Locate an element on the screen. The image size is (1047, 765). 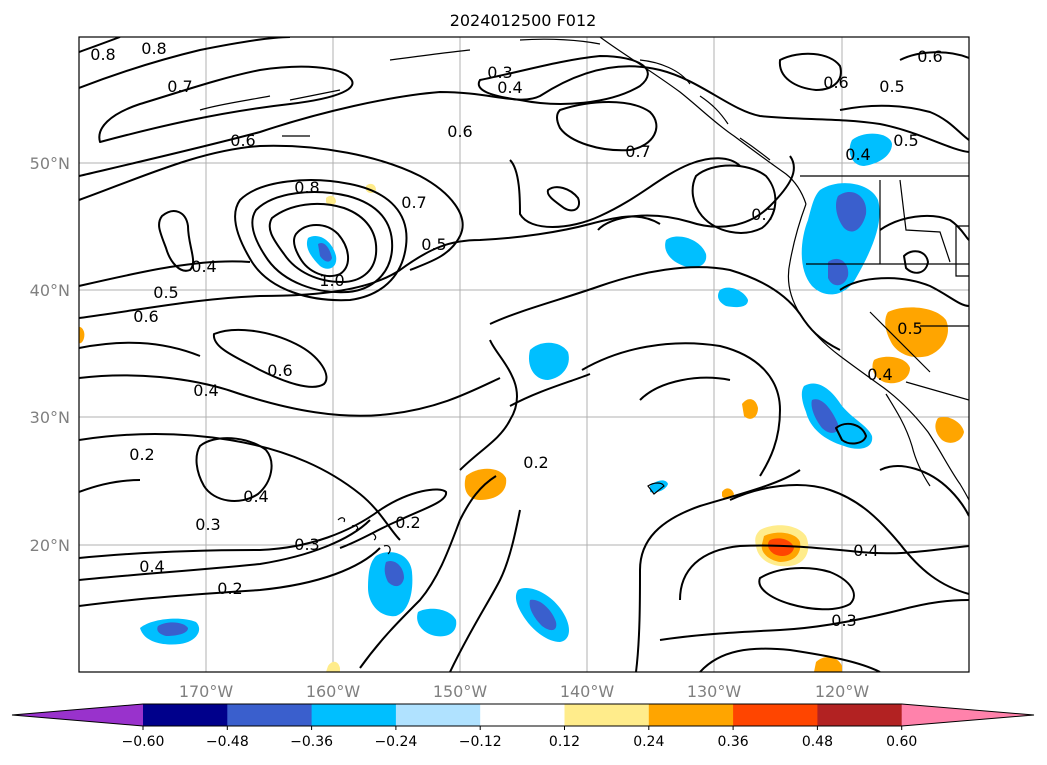
colorbar-tick-label: −0.36 is located at coordinates (311, 742).